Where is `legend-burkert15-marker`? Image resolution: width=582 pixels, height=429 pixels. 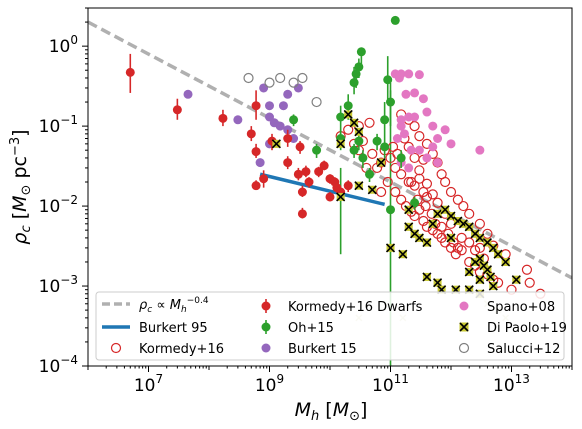
legend-burkert15-marker is located at coordinates (266, 348).